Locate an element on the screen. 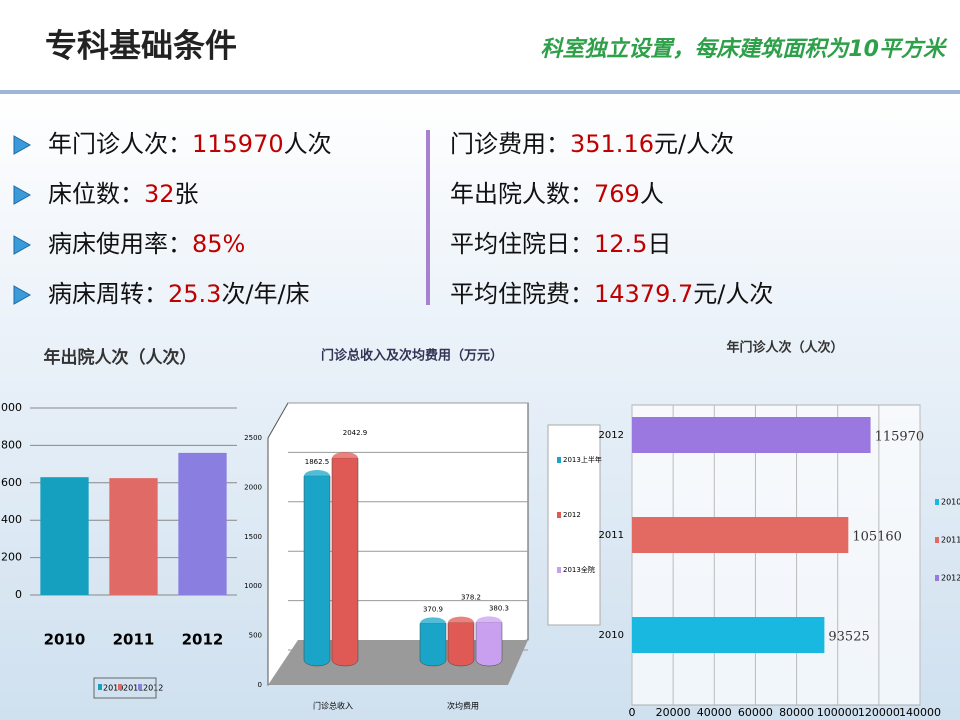  stat-label: 病床使用率： is located at coordinates (120, 244).